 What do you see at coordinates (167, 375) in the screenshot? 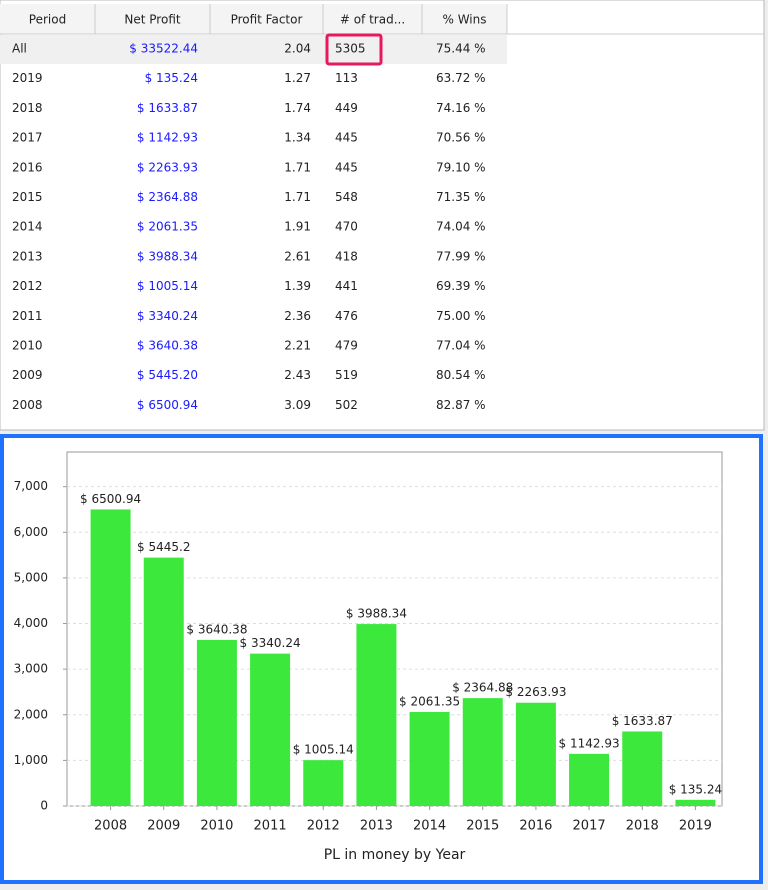
I see `table-cell: $ 5445.20` at bounding box center [167, 375].